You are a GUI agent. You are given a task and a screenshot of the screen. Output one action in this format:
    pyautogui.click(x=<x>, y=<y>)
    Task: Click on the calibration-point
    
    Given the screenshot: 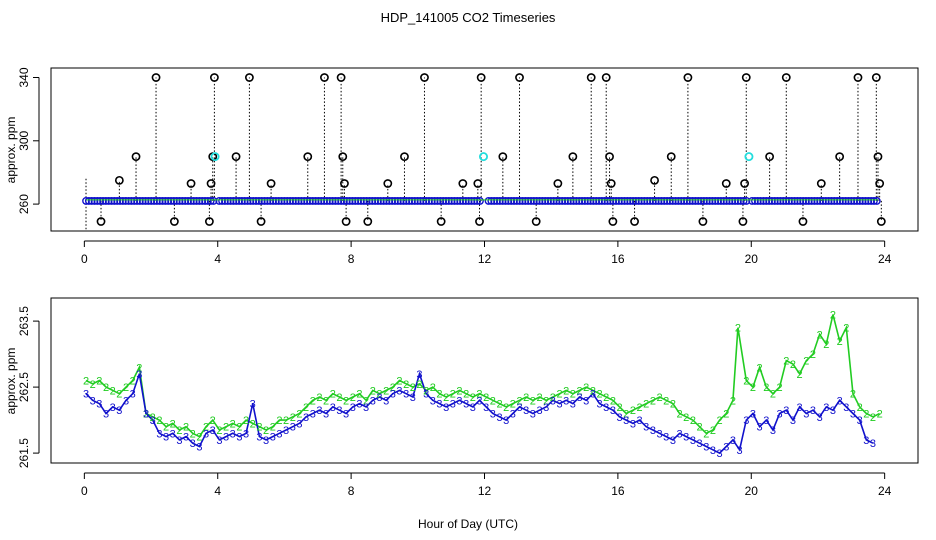 What is the action you would take?
    pyautogui.click(x=483, y=157)
    